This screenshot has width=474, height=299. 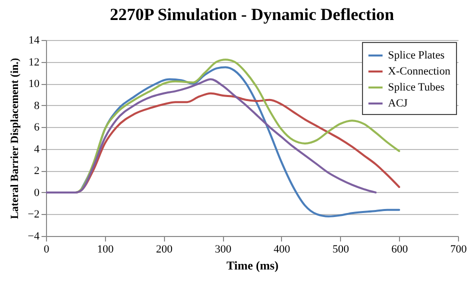 I want to click on x-tick-label: 500, so click(x=341, y=250).